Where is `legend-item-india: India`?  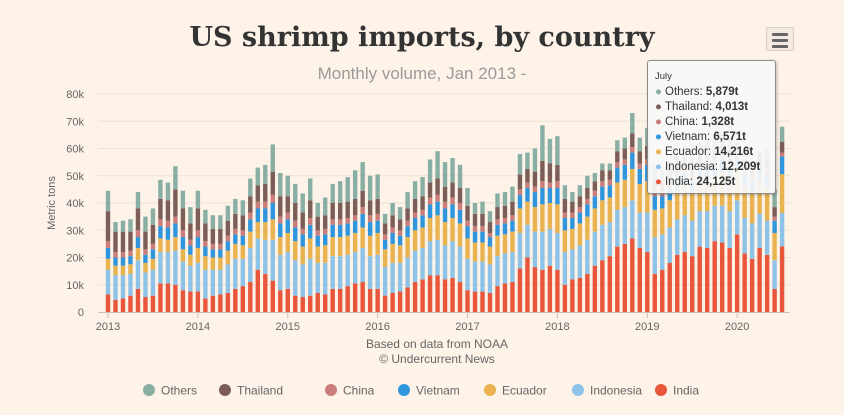 legend-item-india: India is located at coordinates (686, 391).